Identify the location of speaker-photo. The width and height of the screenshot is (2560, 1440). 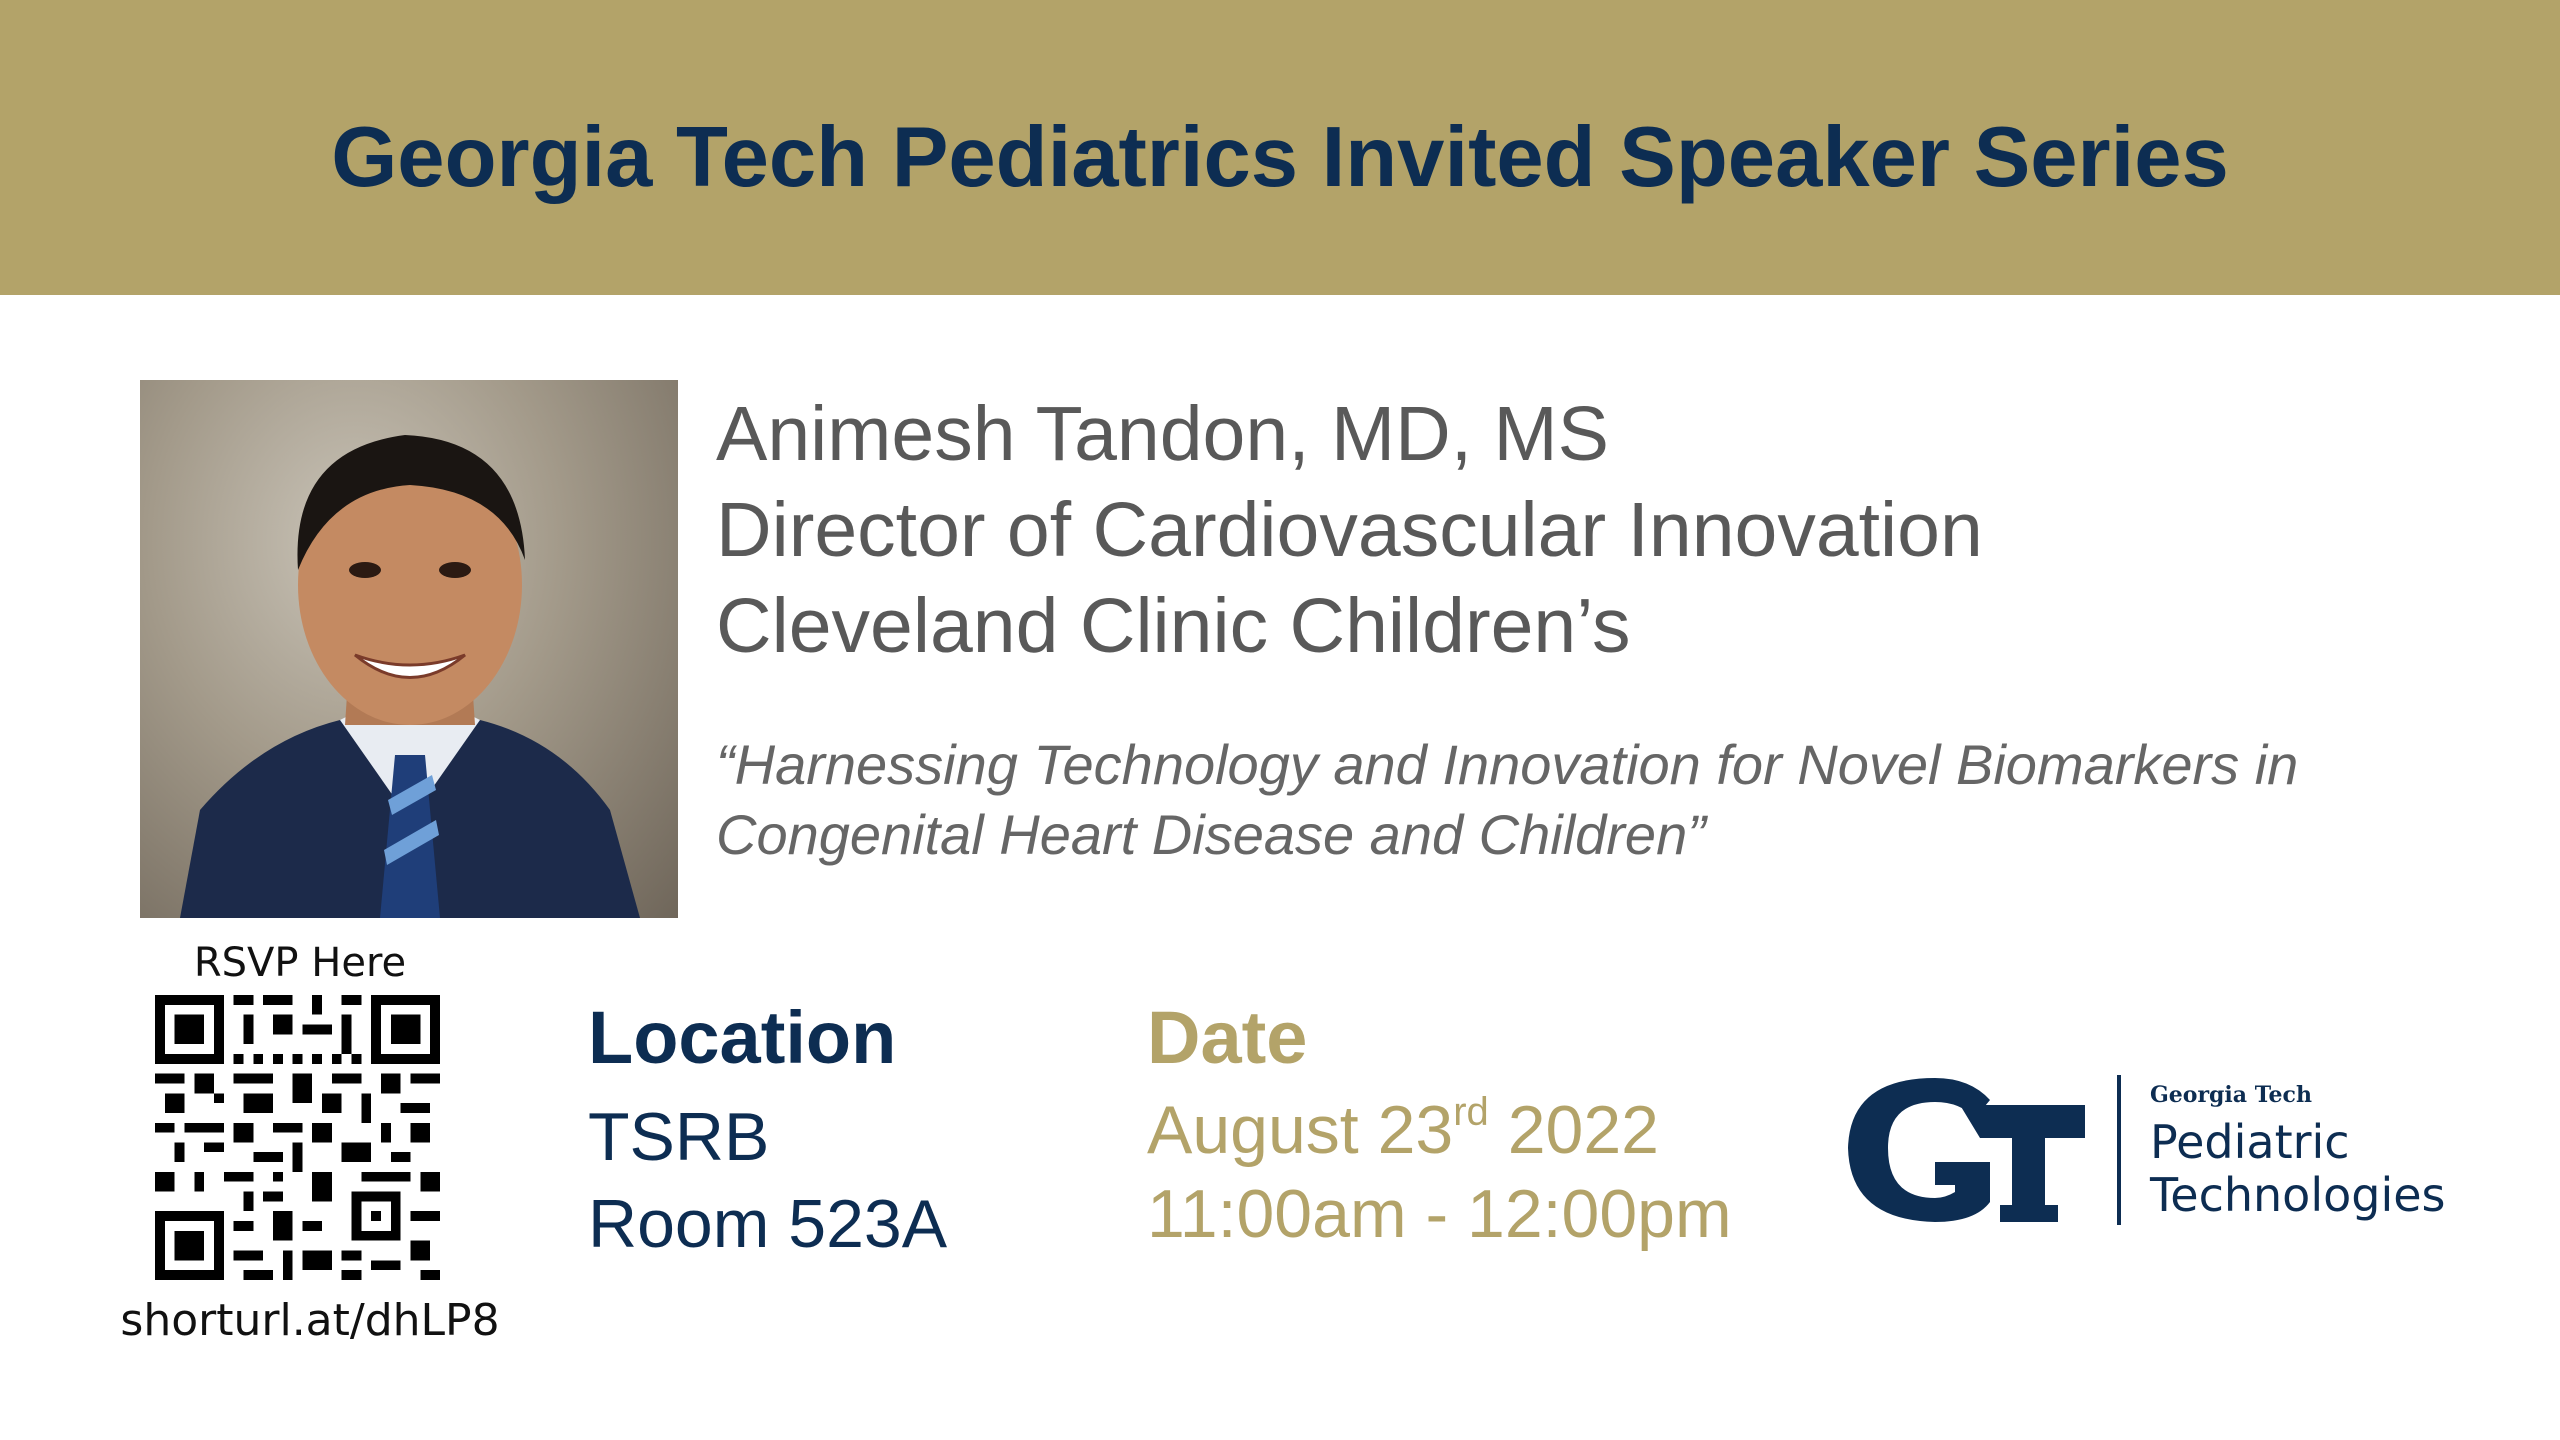
(409, 649).